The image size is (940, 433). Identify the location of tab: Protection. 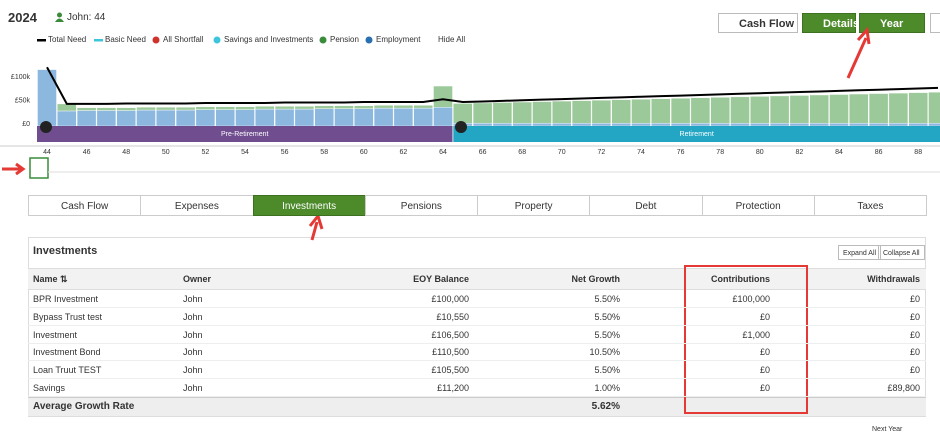
(758, 205).